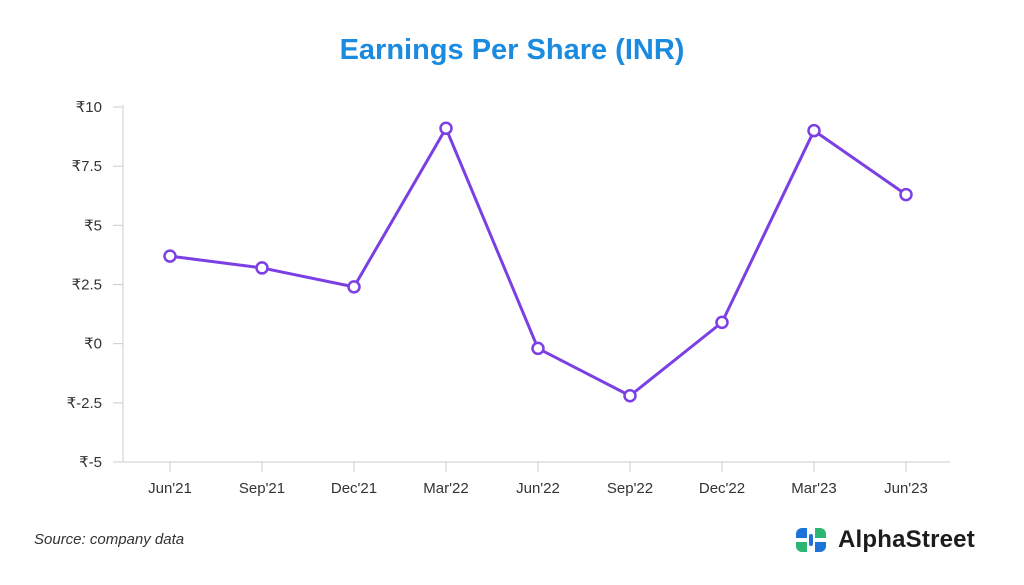 Image resolution: width=1024 pixels, height=585 pixels. What do you see at coordinates (87, 285) in the screenshot?
I see `y-tick-label: ₹2.5` at bounding box center [87, 285].